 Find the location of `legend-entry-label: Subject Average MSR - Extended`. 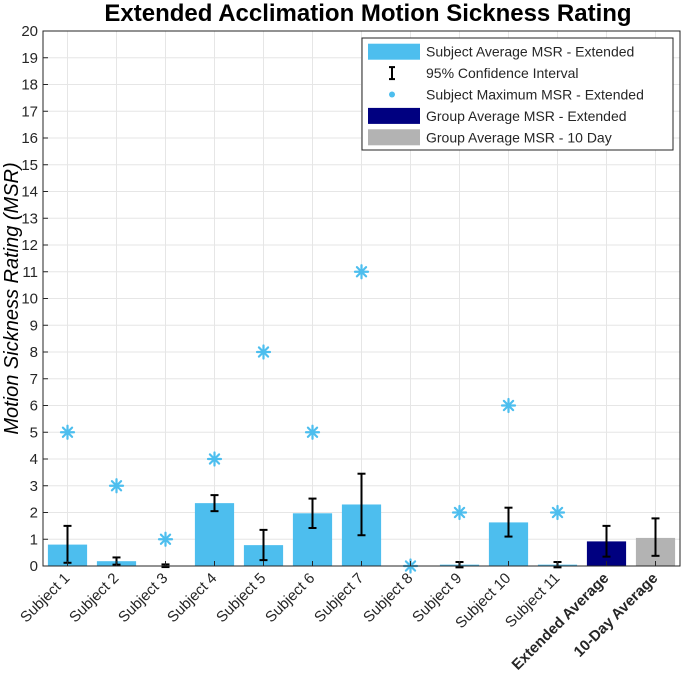

legend-entry-label: Subject Average MSR - Extended is located at coordinates (530, 52).